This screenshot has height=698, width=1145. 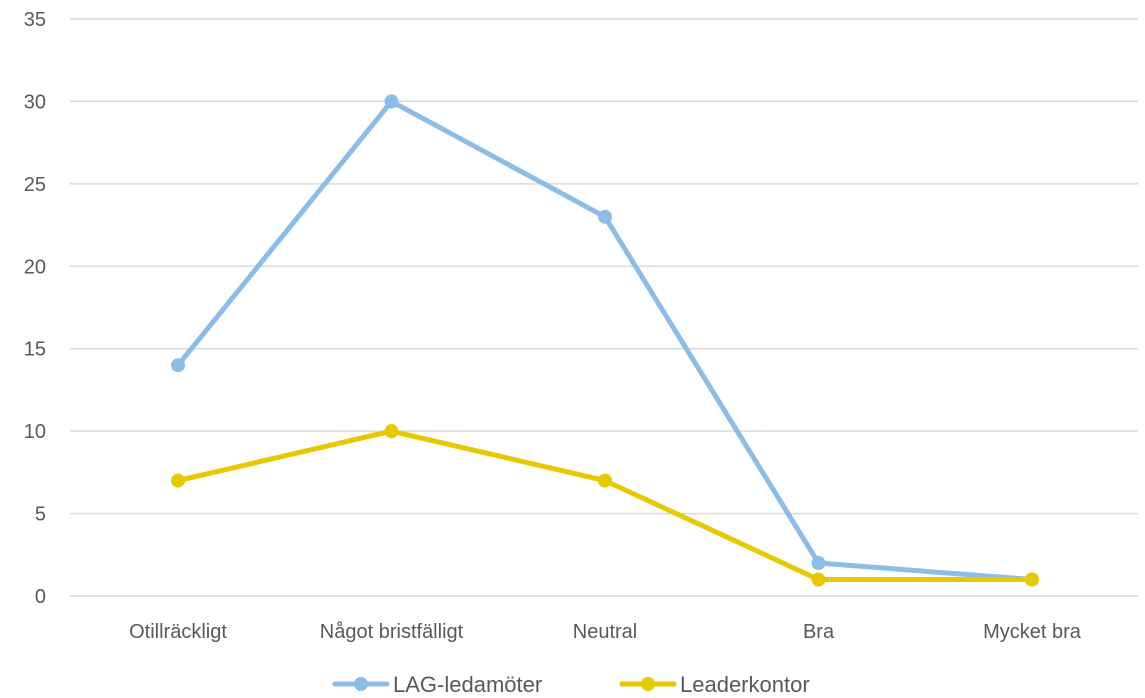 I want to click on y-tick-label: 10, so click(x=35, y=432).